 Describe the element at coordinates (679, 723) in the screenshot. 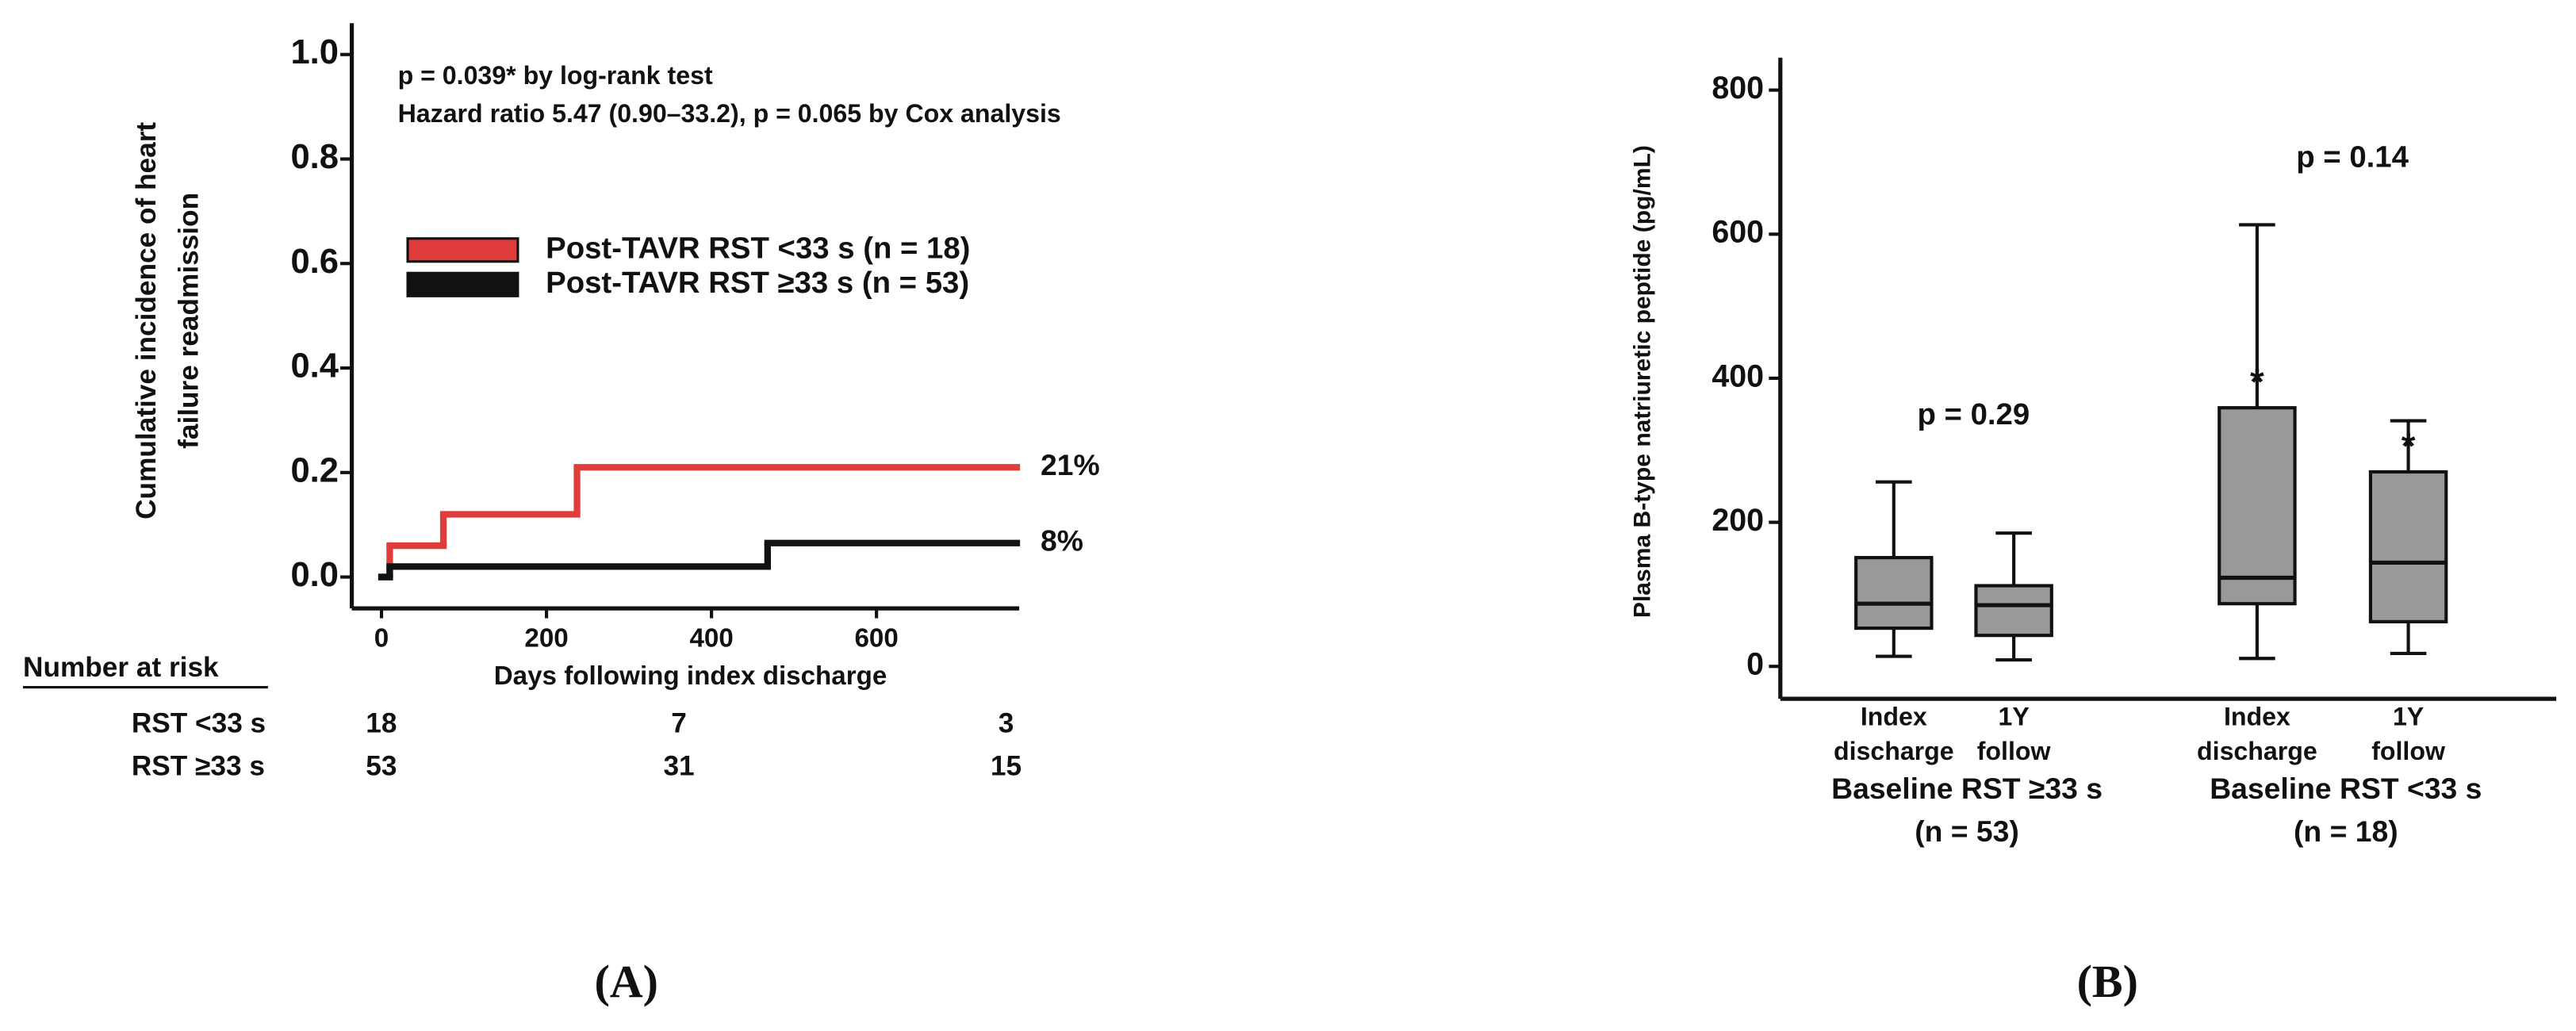

I see `risk-value: 7` at that location.